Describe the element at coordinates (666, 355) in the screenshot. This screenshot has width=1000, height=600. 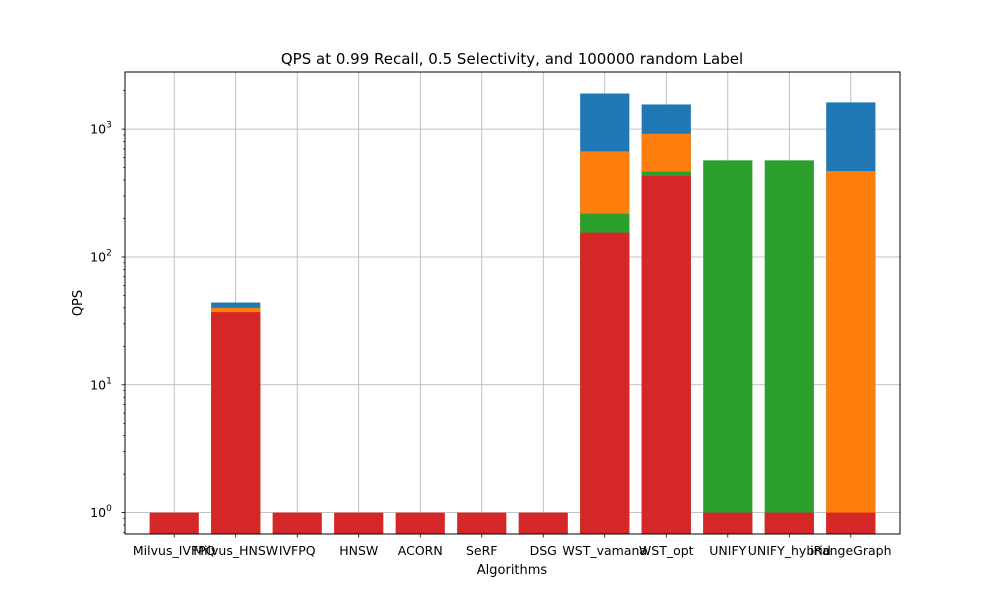
I see `bar-wst-opt-s3` at that location.